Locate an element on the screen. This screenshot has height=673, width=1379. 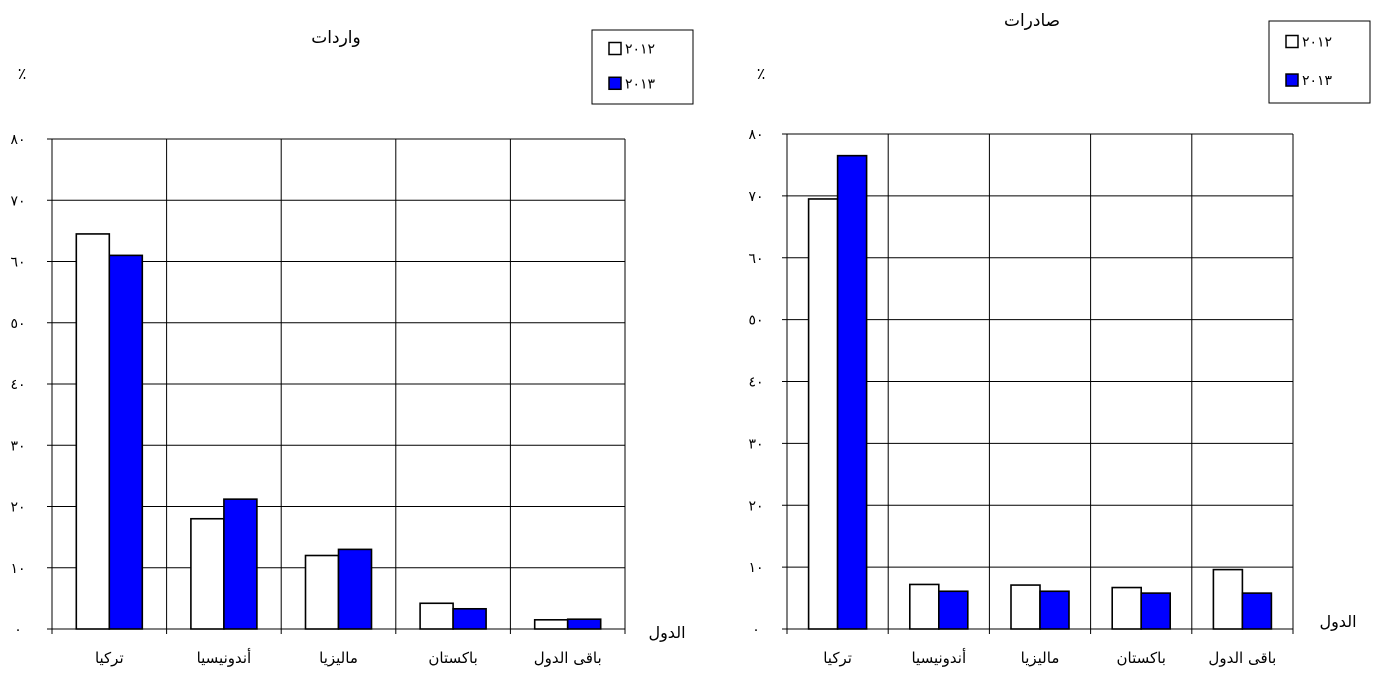
imports-category-label: أندونيسيا is located at coordinates (224, 657).